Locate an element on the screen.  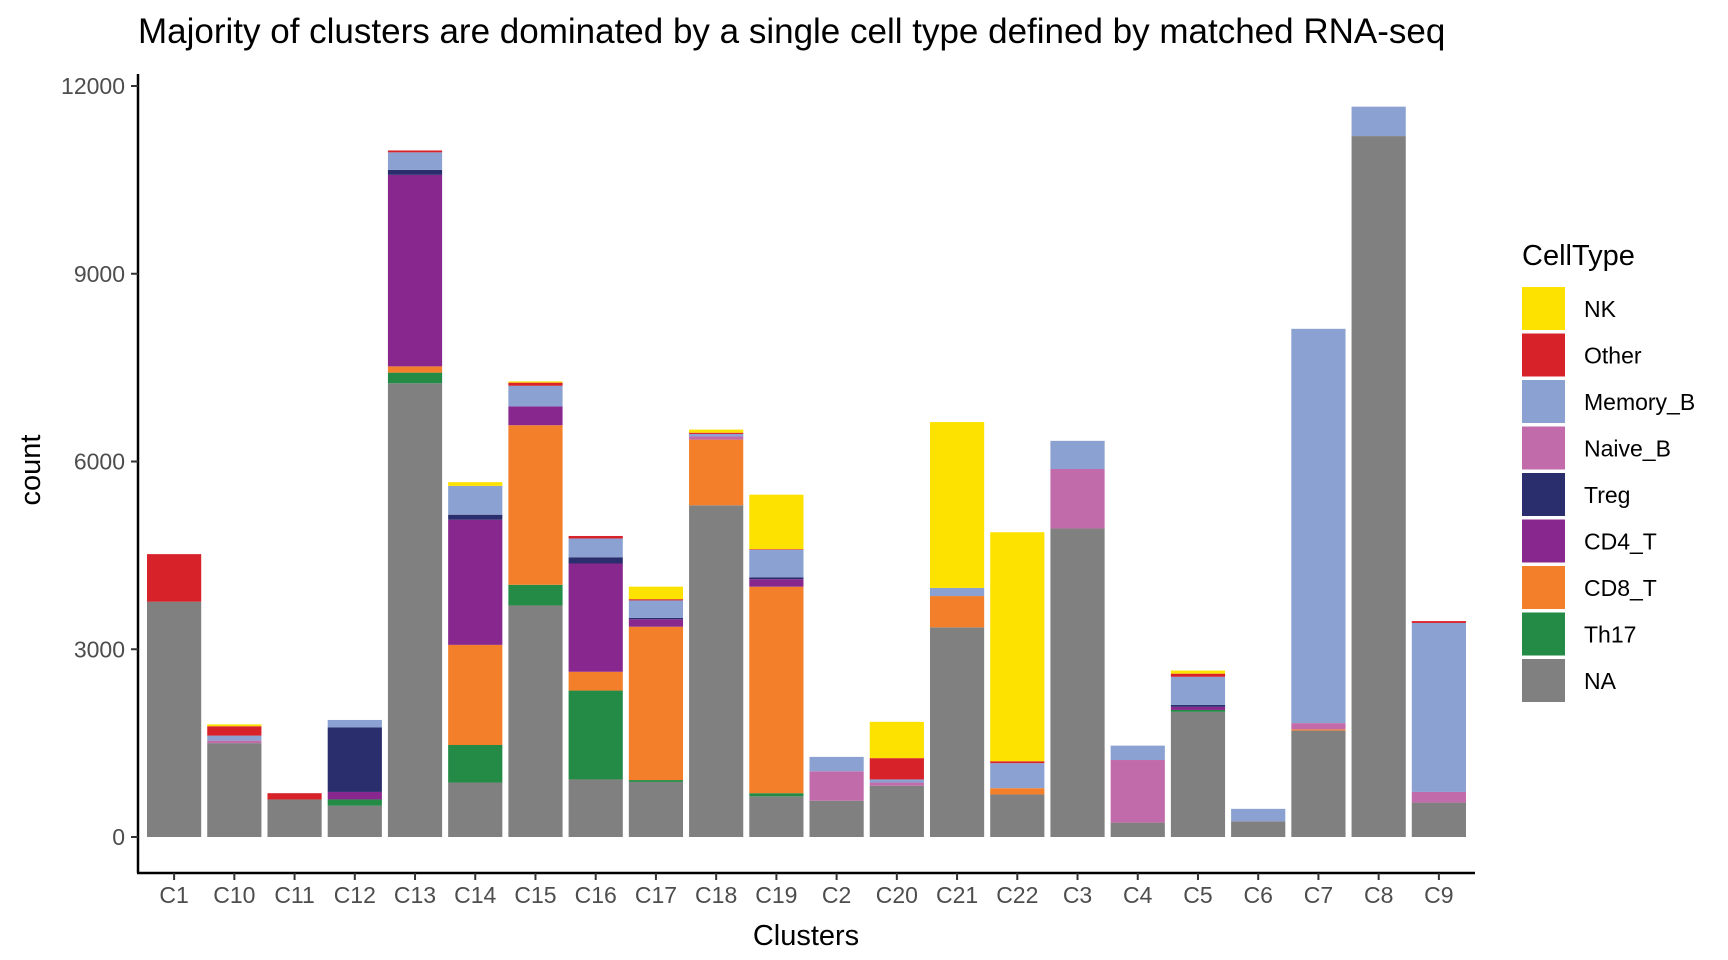
bar-c16-memory-b is located at coordinates (595, 548).